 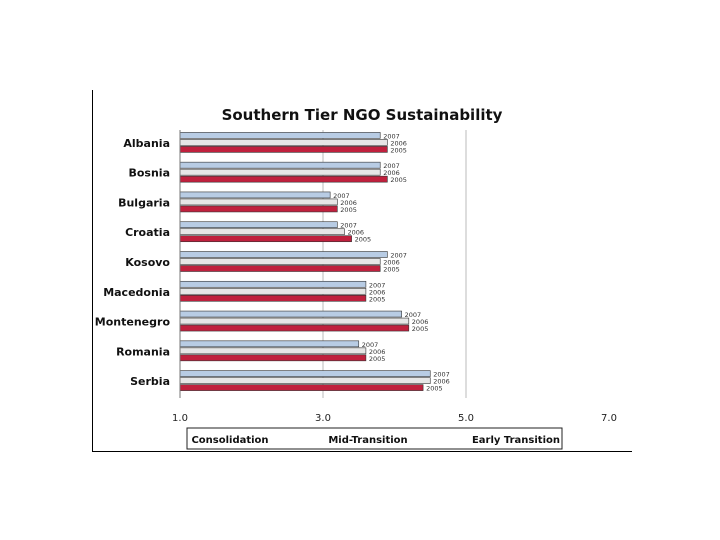 I want to click on chart-title: Southern Tier NGO Sustainability, so click(x=362, y=115).